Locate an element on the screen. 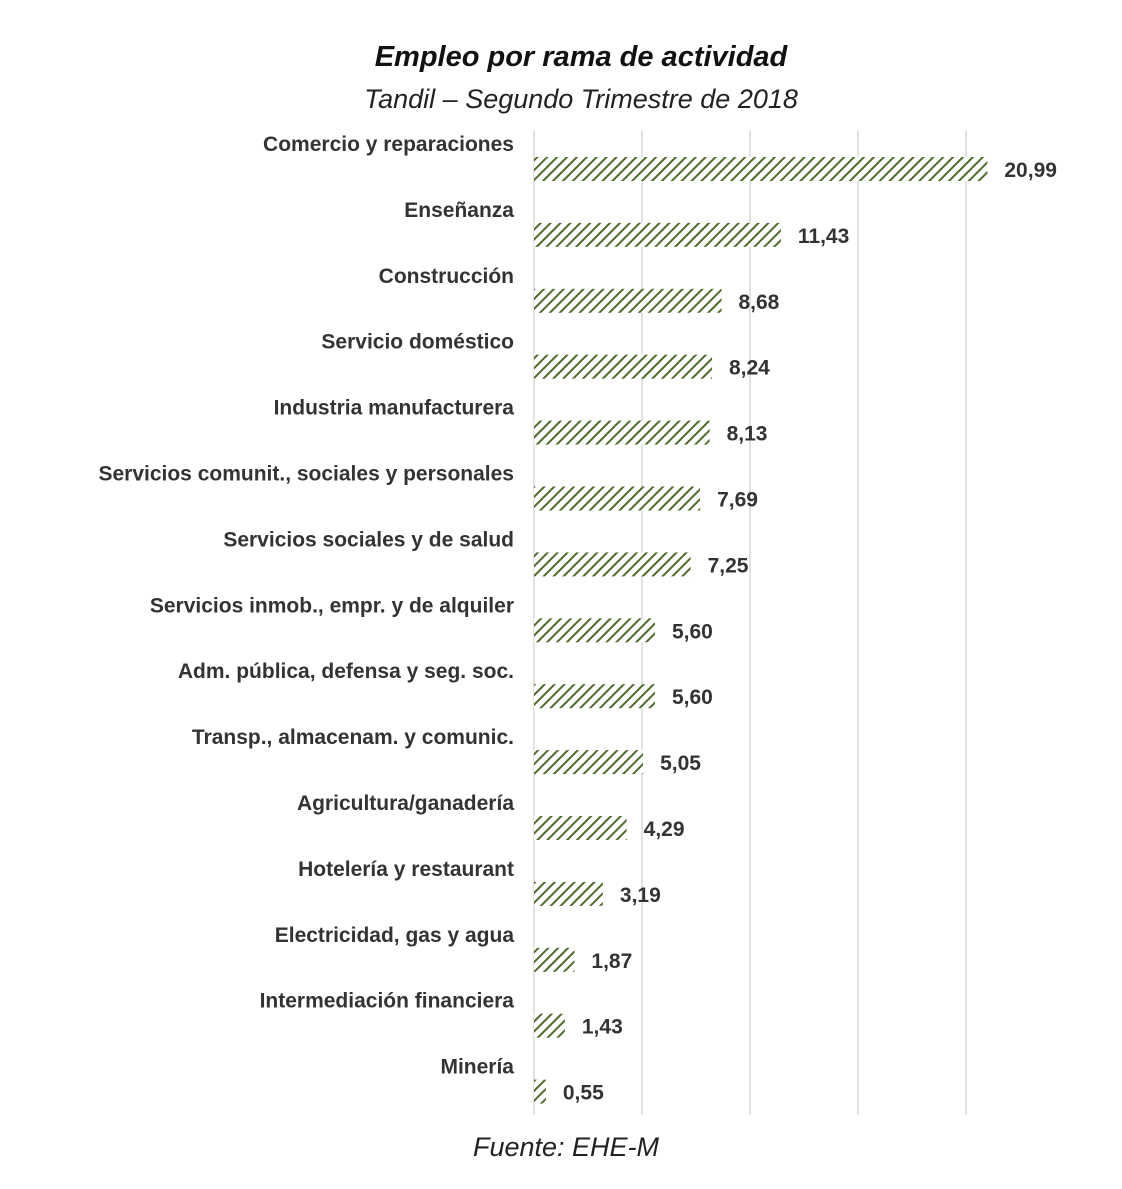 Image resolution: width=1122 pixels, height=1189 pixels. data-label: 8,68 is located at coordinates (758, 302).